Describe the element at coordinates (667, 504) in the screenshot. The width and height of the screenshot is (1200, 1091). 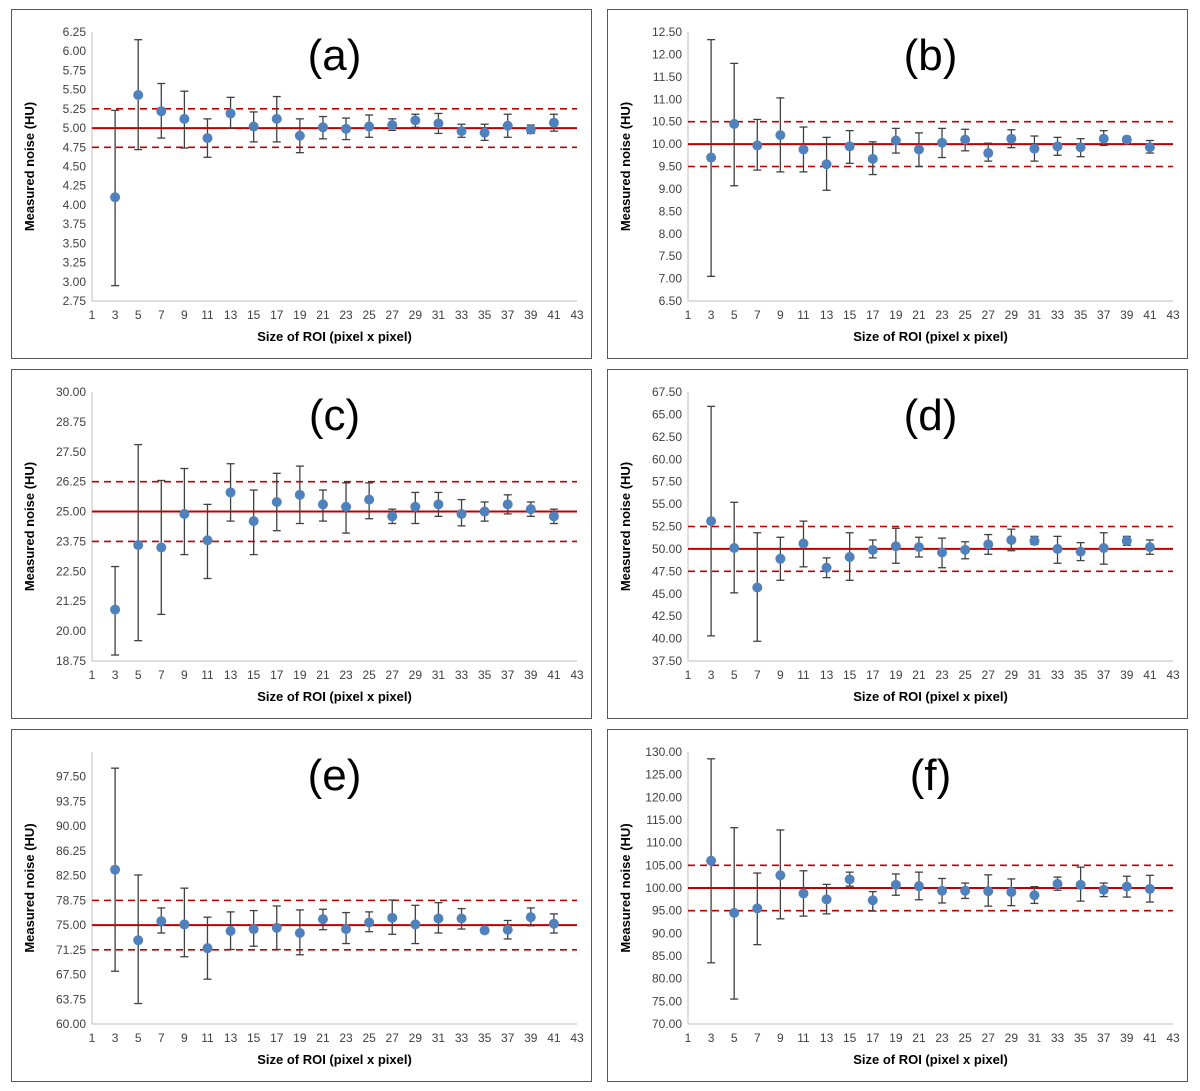
I see `y-tick-label: 55.00` at that location.